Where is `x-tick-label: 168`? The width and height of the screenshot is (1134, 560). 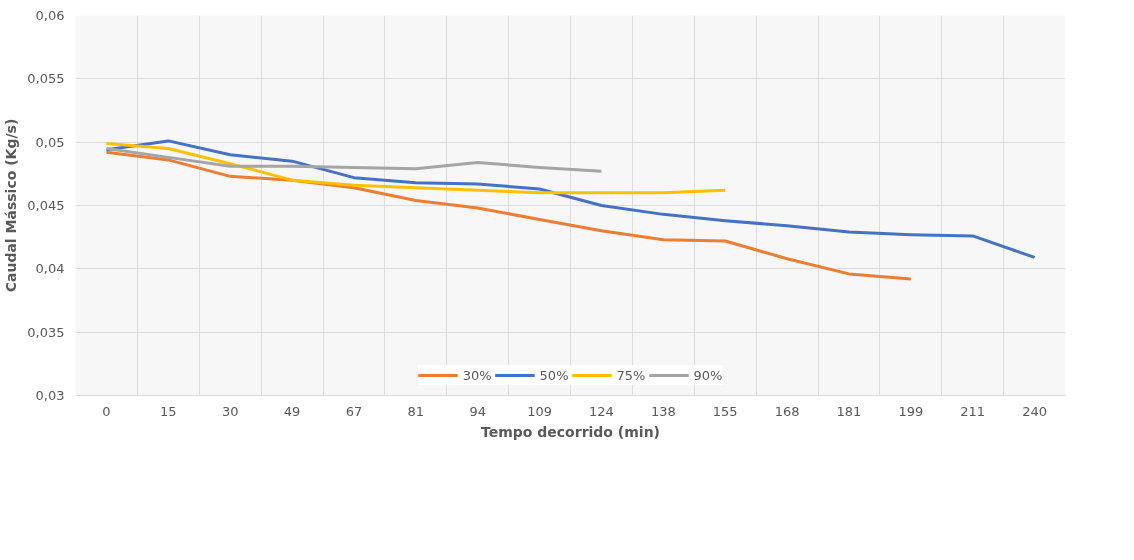
x-tick-label: 168 is located at coordinates (787, 411).